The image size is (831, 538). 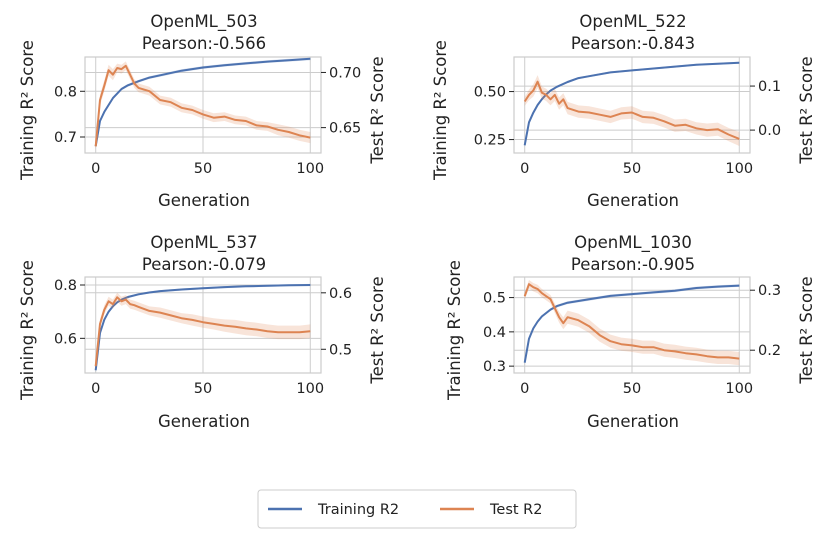 I want to click on y-tick-label-right: 0.70, so click(x=345, y=73).